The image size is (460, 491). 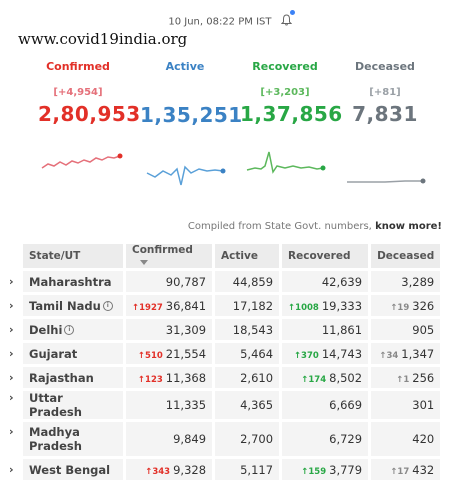 I want to click on state-name: Delhi, so click(x=46, y=329).